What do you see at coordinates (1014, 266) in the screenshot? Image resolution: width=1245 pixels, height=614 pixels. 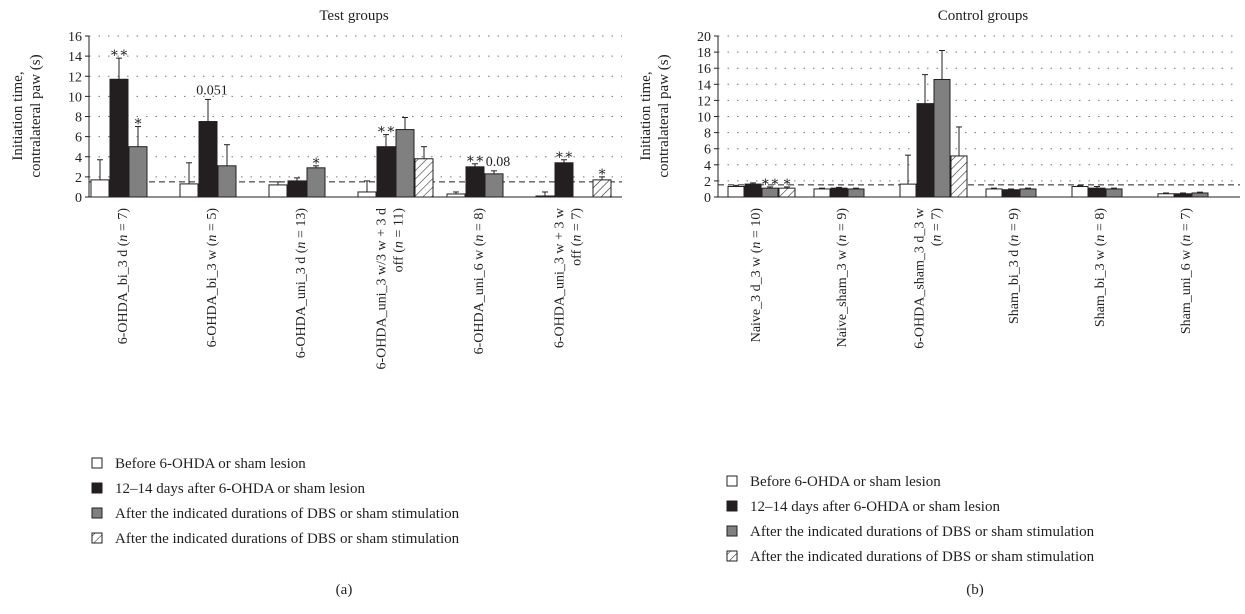 I see `category-label: Sham_bi_3 d (n = 9)` at bounding box center [1014, 266].